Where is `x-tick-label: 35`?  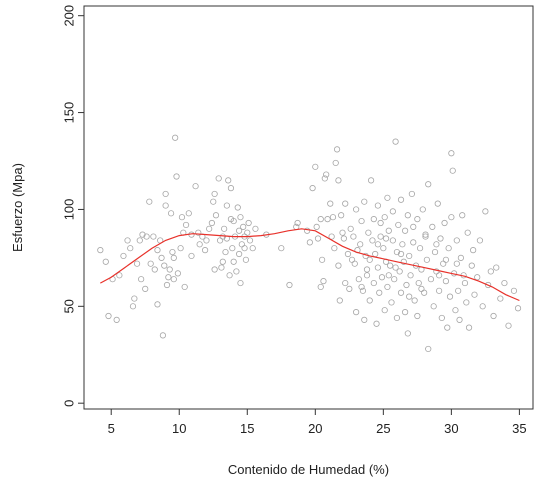 x-tick-label: 35 is located at coordinates (519, 428).